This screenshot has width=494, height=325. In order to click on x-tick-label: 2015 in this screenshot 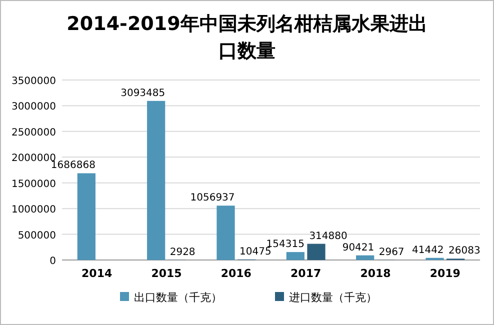, I will do `click(166, 273)`.